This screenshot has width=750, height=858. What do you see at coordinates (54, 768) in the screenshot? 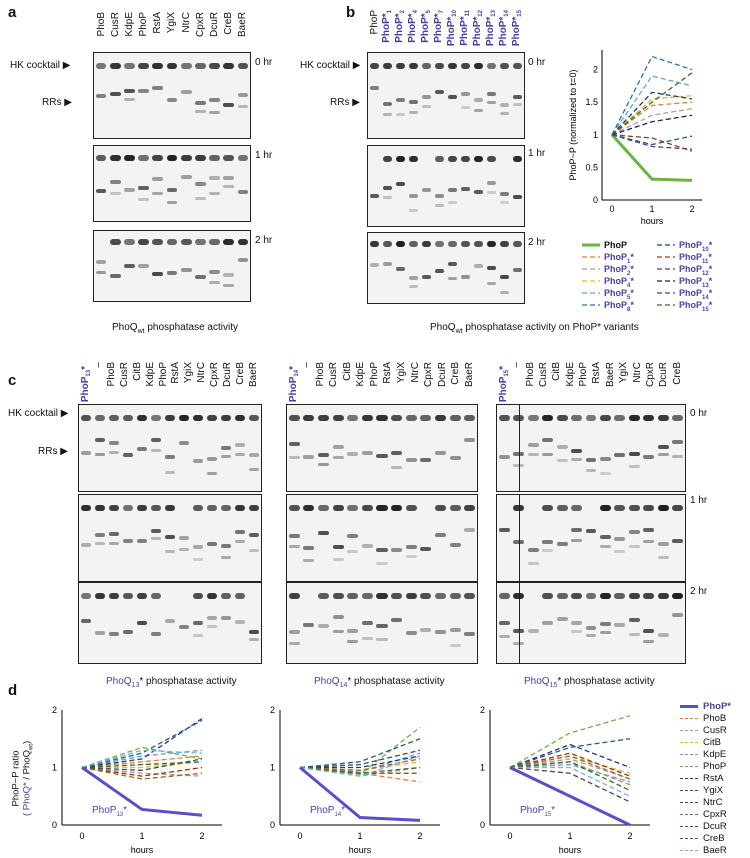
I see `y-tick-label: 1` at bounding box center [54, 768].